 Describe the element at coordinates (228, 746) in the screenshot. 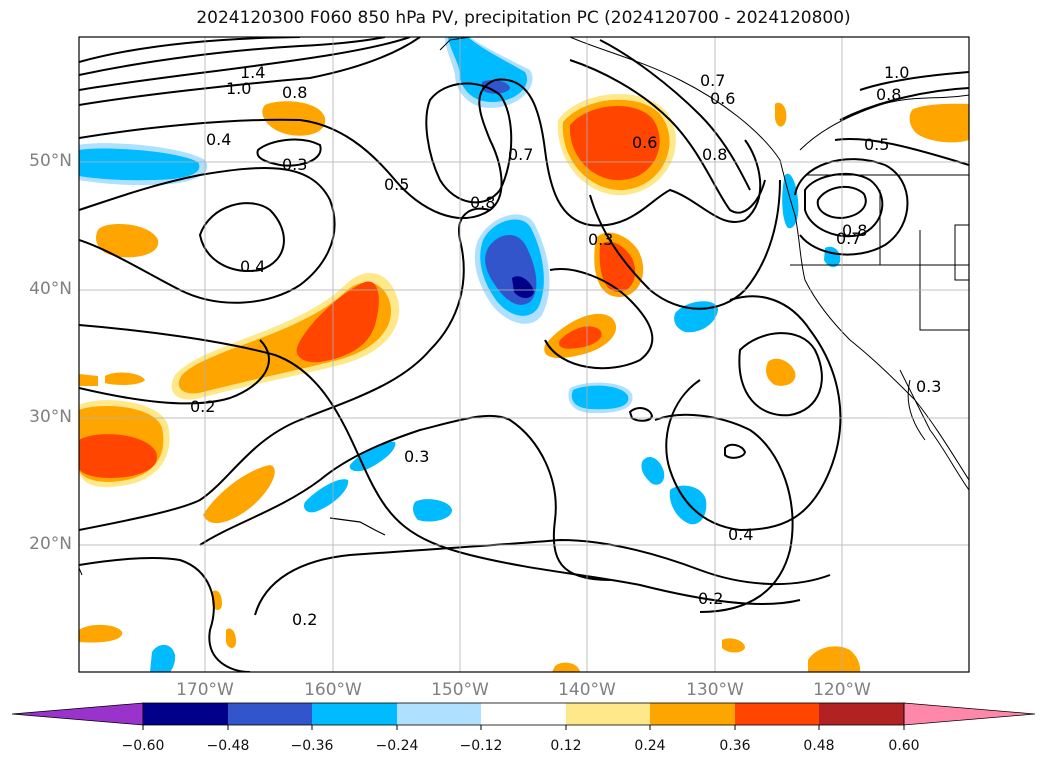

I see `colorbar-tick-label: −0.48` at that location.